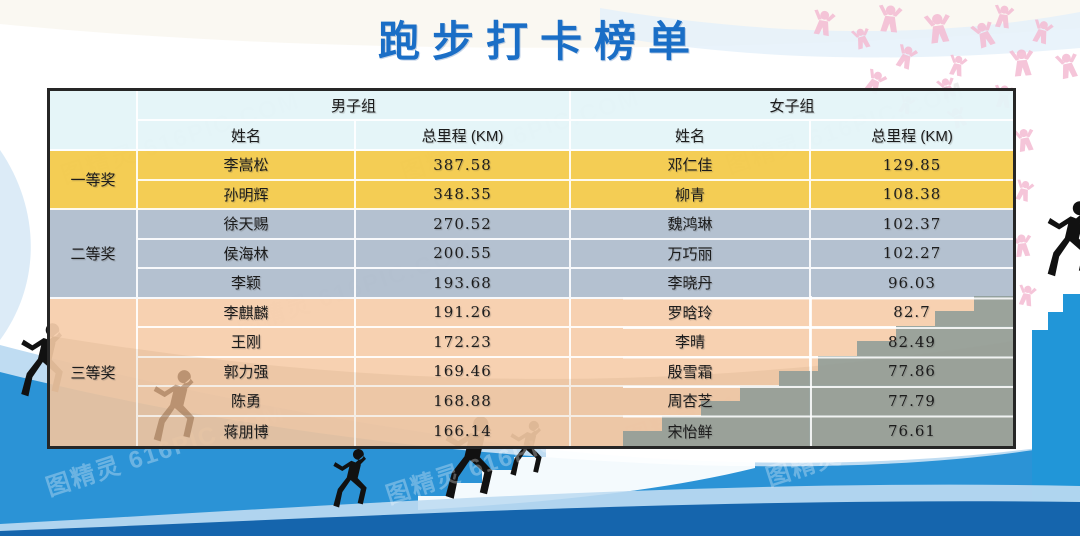 The image size is (1080, 536). I want to click on women-name-cell: 罗晗玲, so click(691, 313).